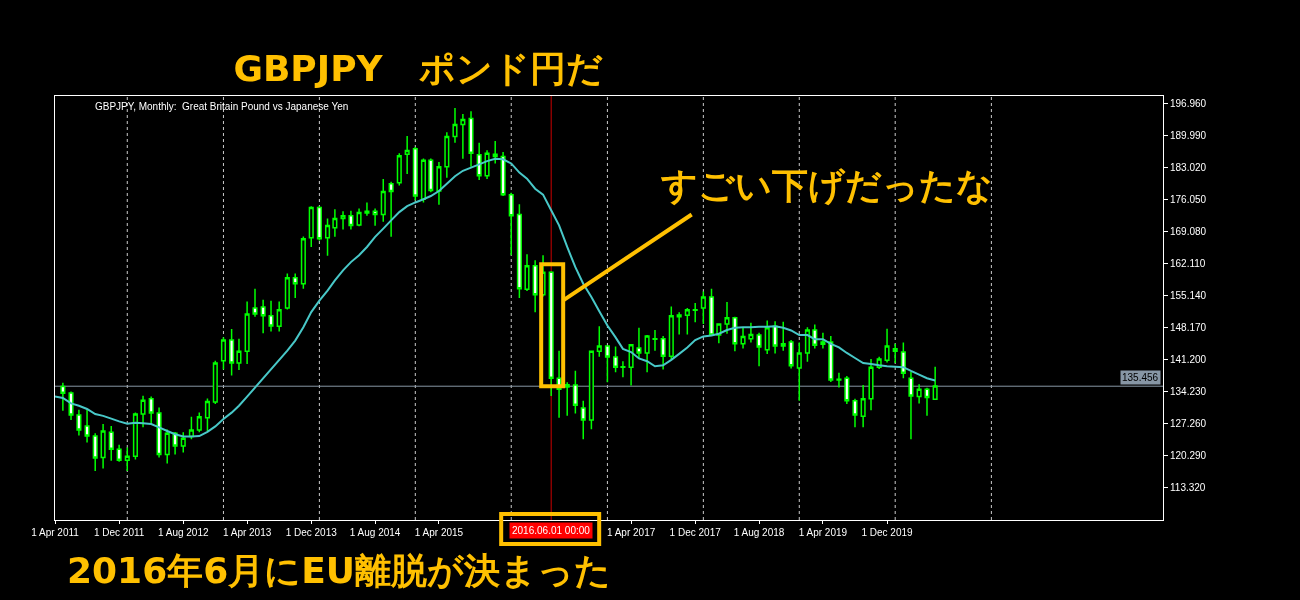 This screenshot has height=600, width=1300. I want to click on x-tick-label: 1 Dec 2019, so click(887, 532).